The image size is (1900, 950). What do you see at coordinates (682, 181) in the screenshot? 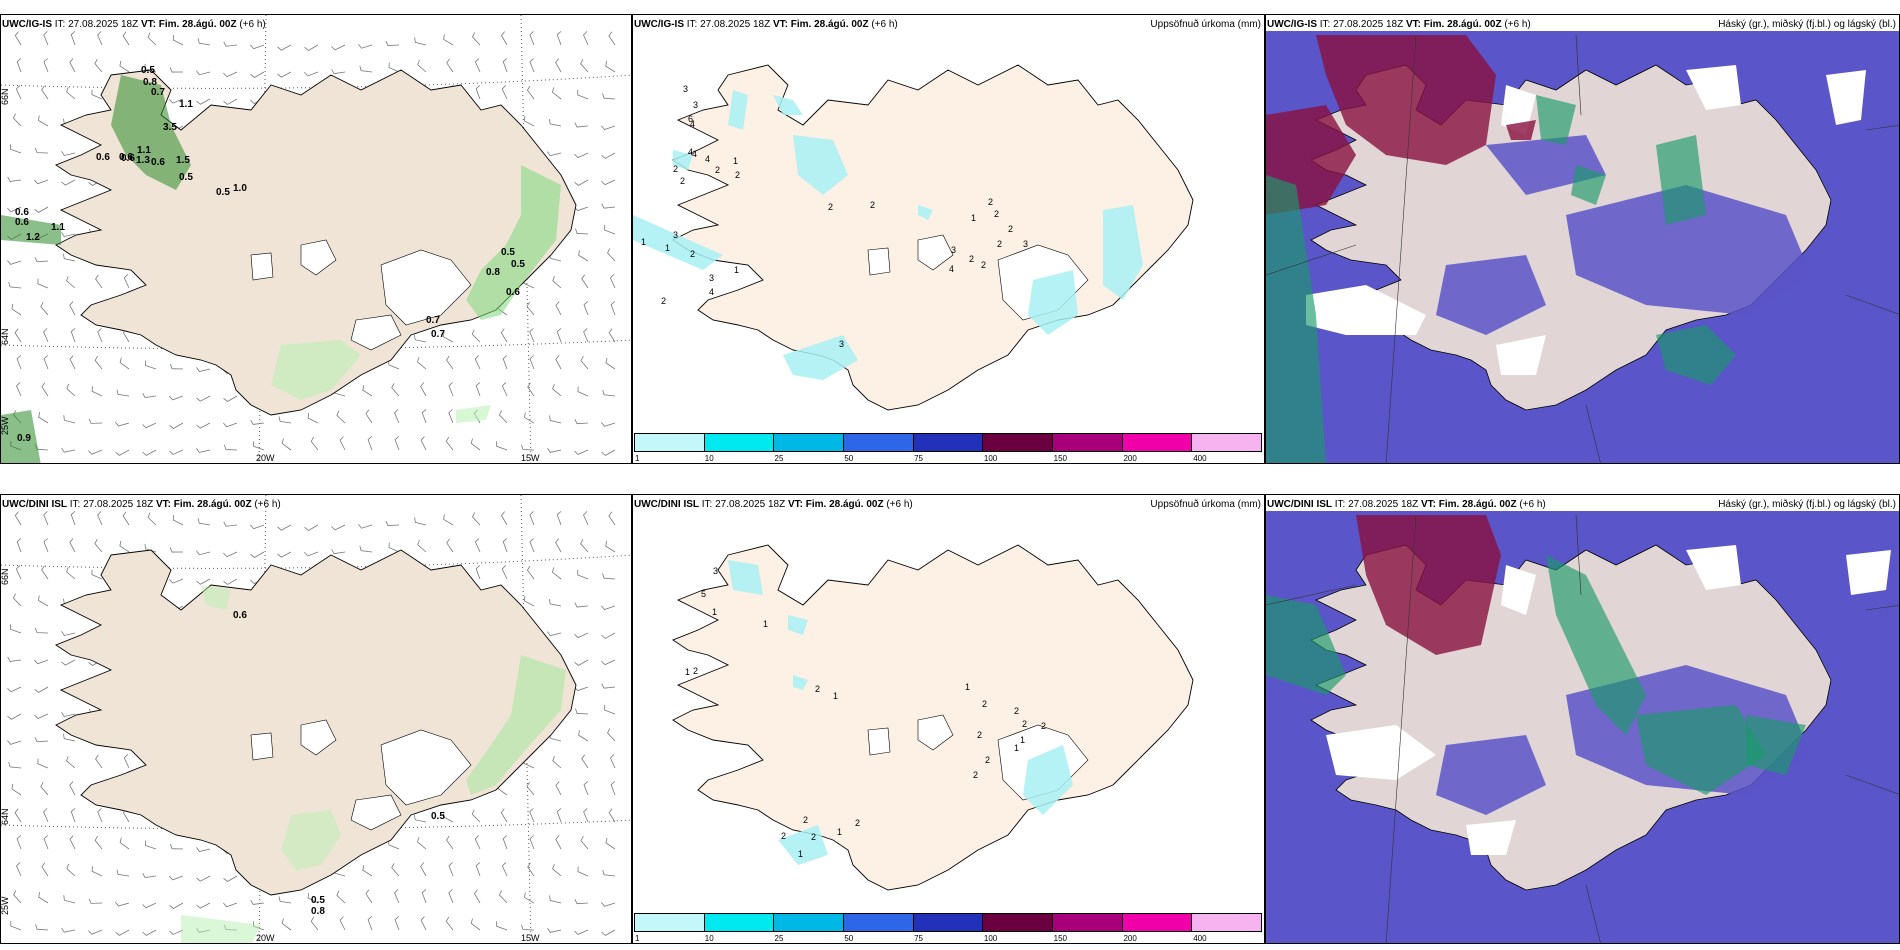
I see `precip-value: 2` at bounding box center [682, 181].